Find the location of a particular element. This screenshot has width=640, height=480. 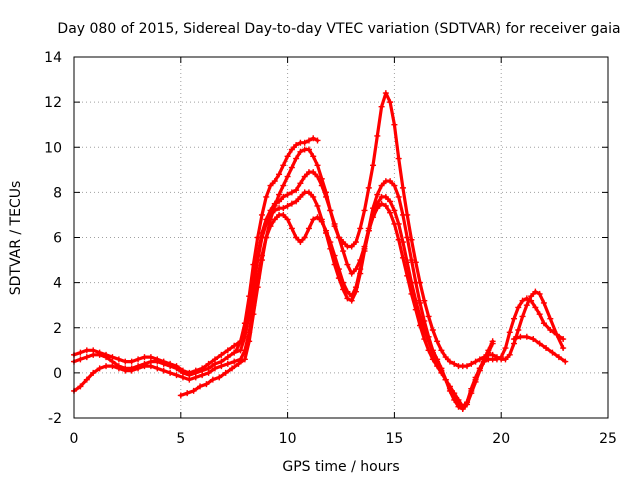

x-tick-label: 10 is located at coordinates (288, 439).